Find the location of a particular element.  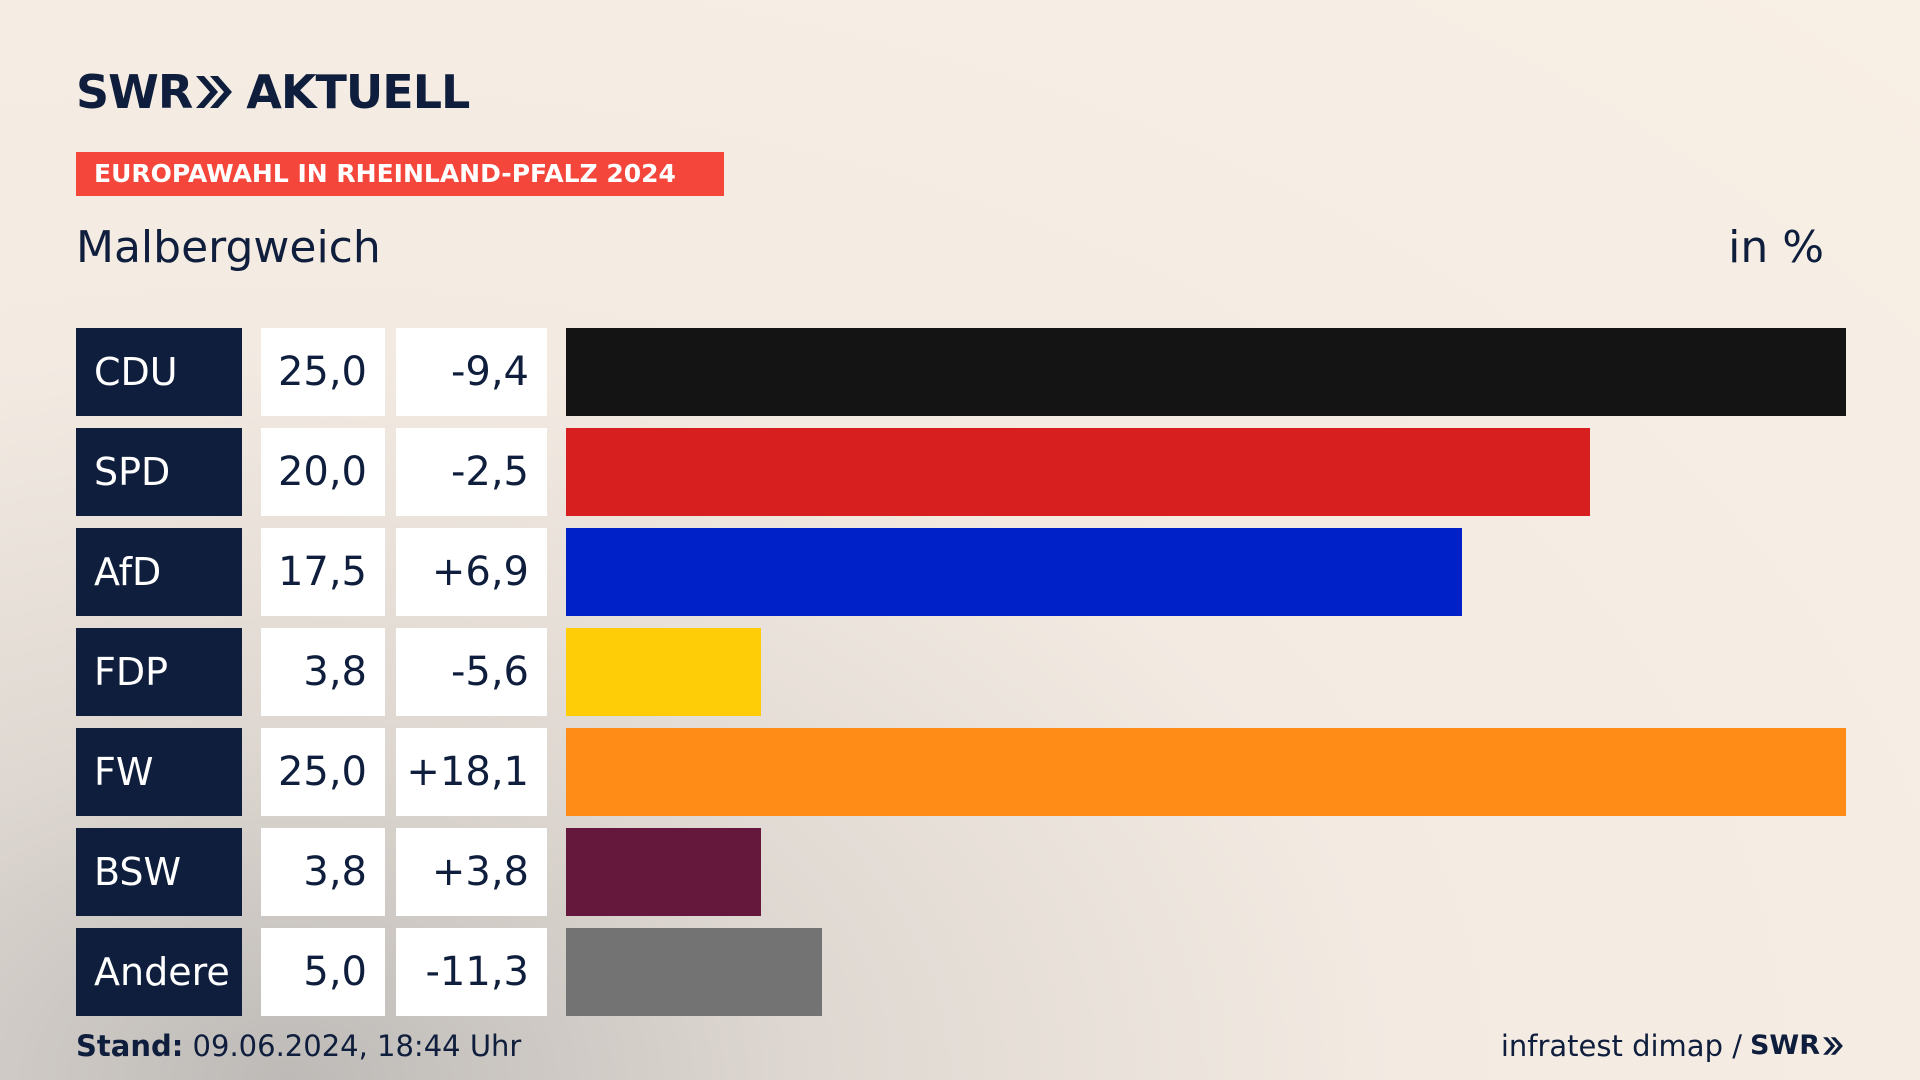

change-value: -5,6 is located at coordinates (471, 672).